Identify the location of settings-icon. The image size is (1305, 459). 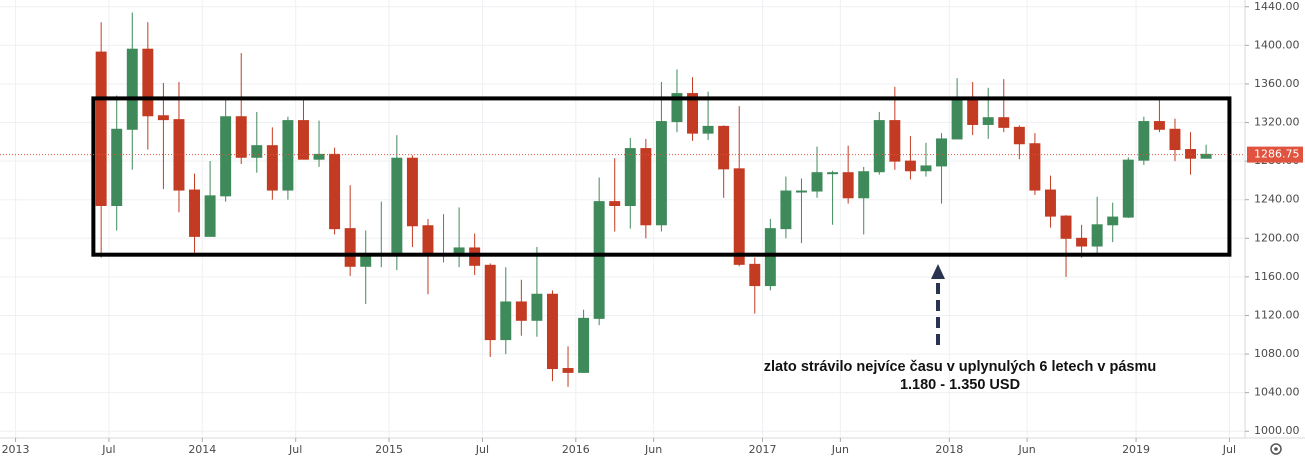
(1276, 449).